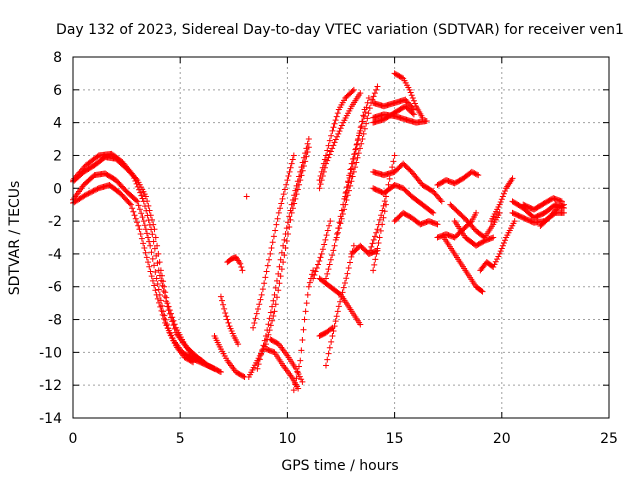 Image resolution: width=640 pixels, height=480 pixels. I want to click on series-trace-i, so click(283, 254).